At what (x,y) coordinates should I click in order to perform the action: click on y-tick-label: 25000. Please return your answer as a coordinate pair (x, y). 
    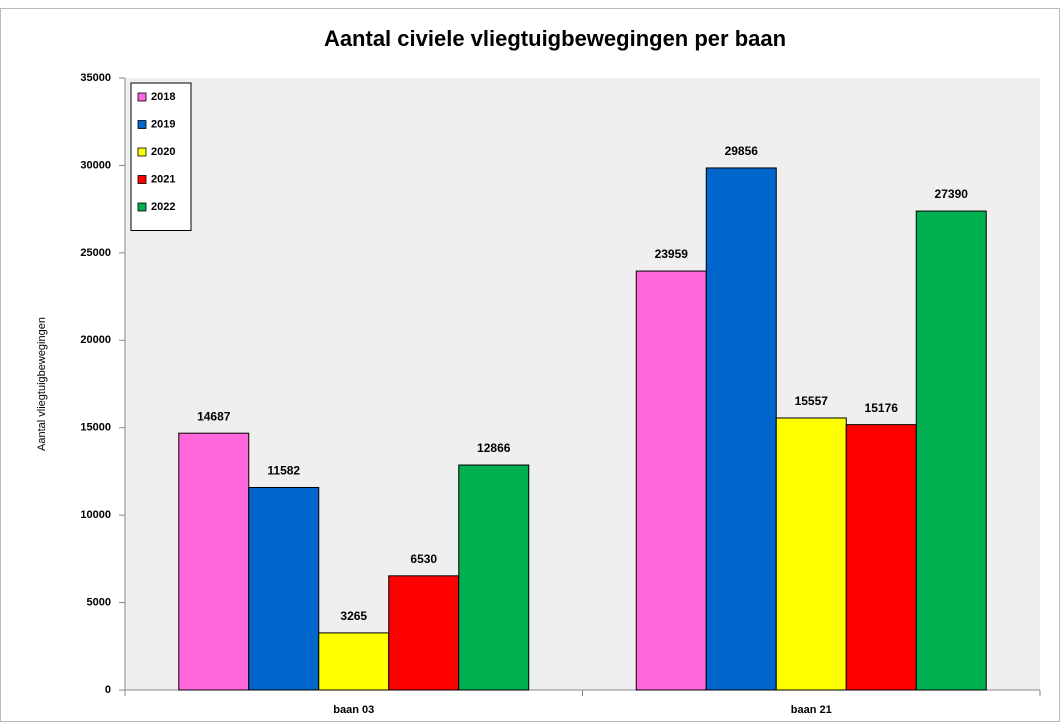
    Looking at the image, I should click on (95, 253).